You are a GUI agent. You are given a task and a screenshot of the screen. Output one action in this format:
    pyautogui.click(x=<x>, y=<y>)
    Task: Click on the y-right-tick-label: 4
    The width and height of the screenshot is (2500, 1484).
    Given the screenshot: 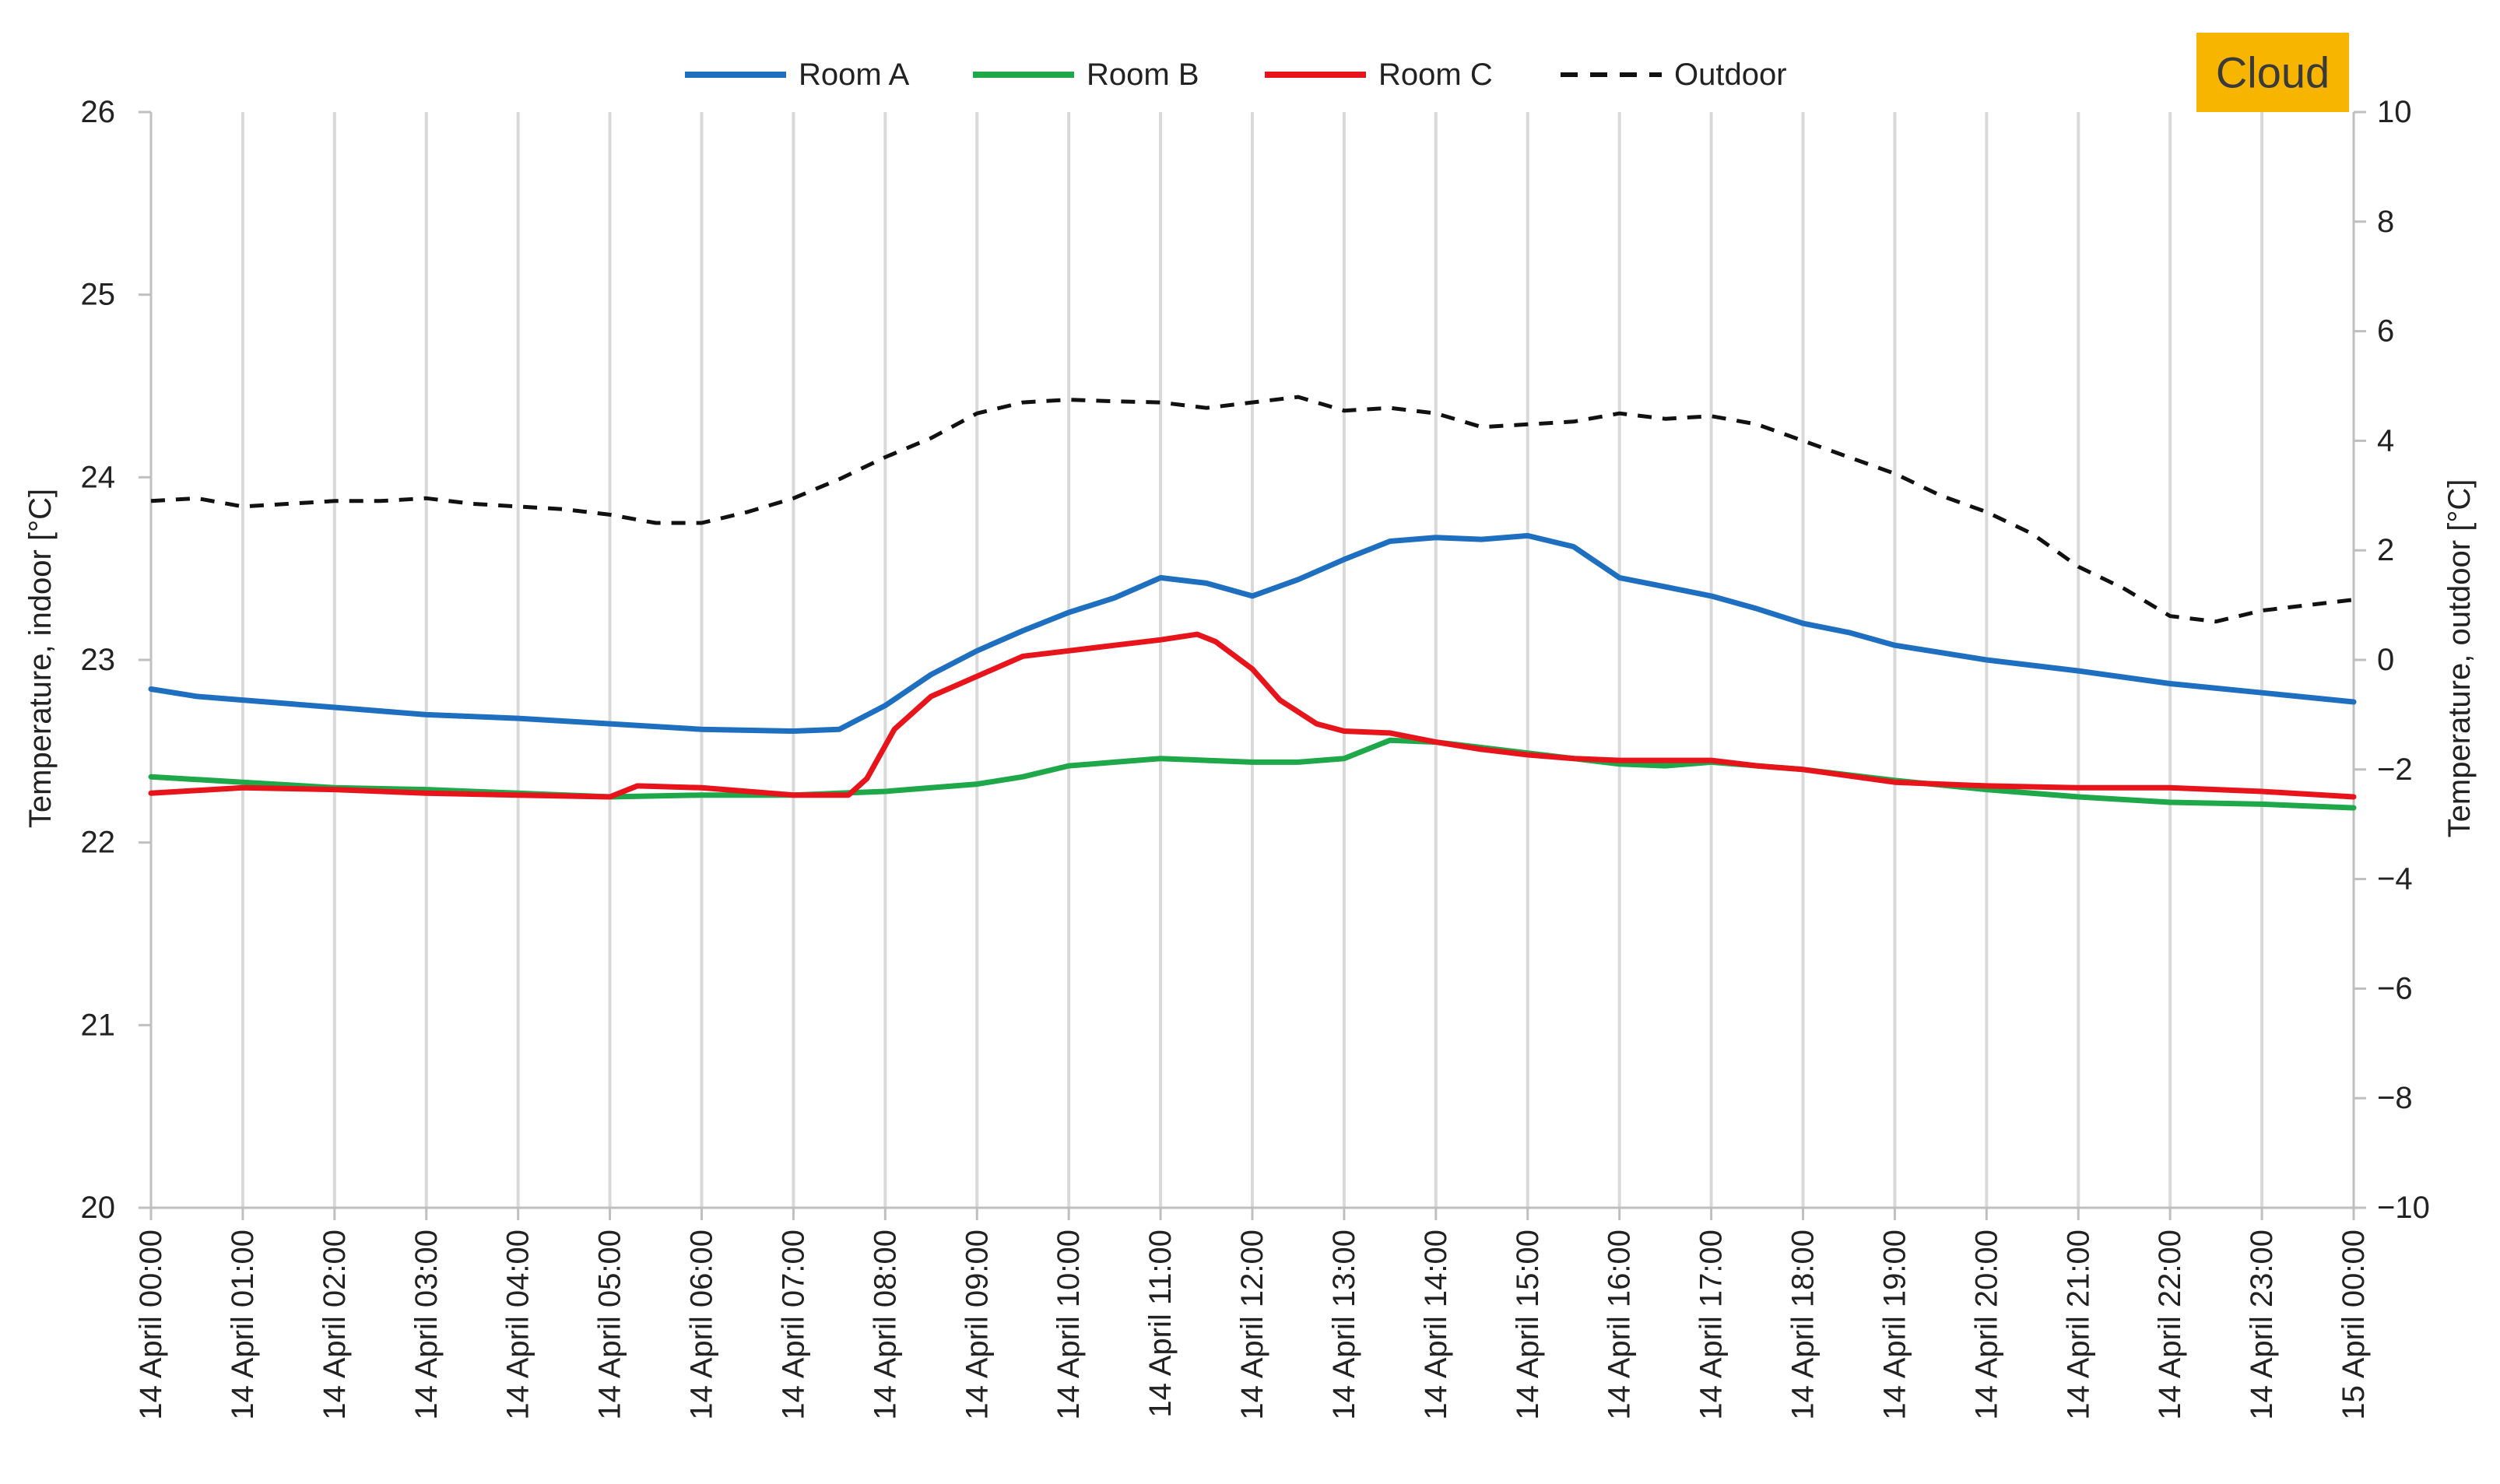 What is the action you would take?
    pyautogui.click(x=2385, y=440)
    